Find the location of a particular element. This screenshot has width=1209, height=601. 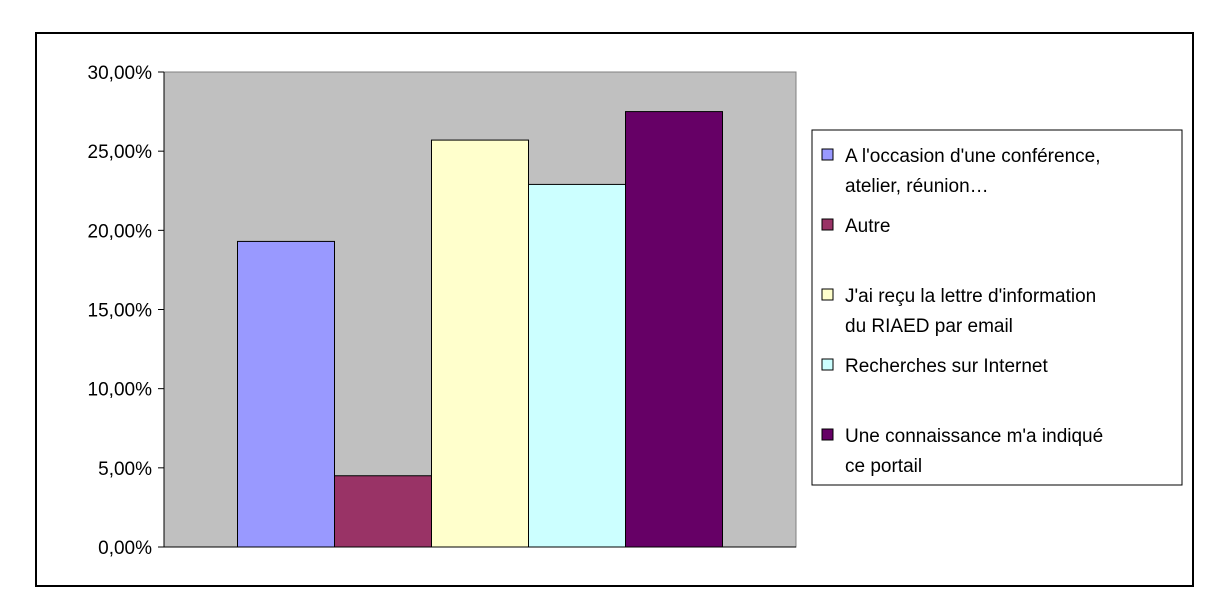

y-tick-label: 30,00% is located at coordinates (120, 73).